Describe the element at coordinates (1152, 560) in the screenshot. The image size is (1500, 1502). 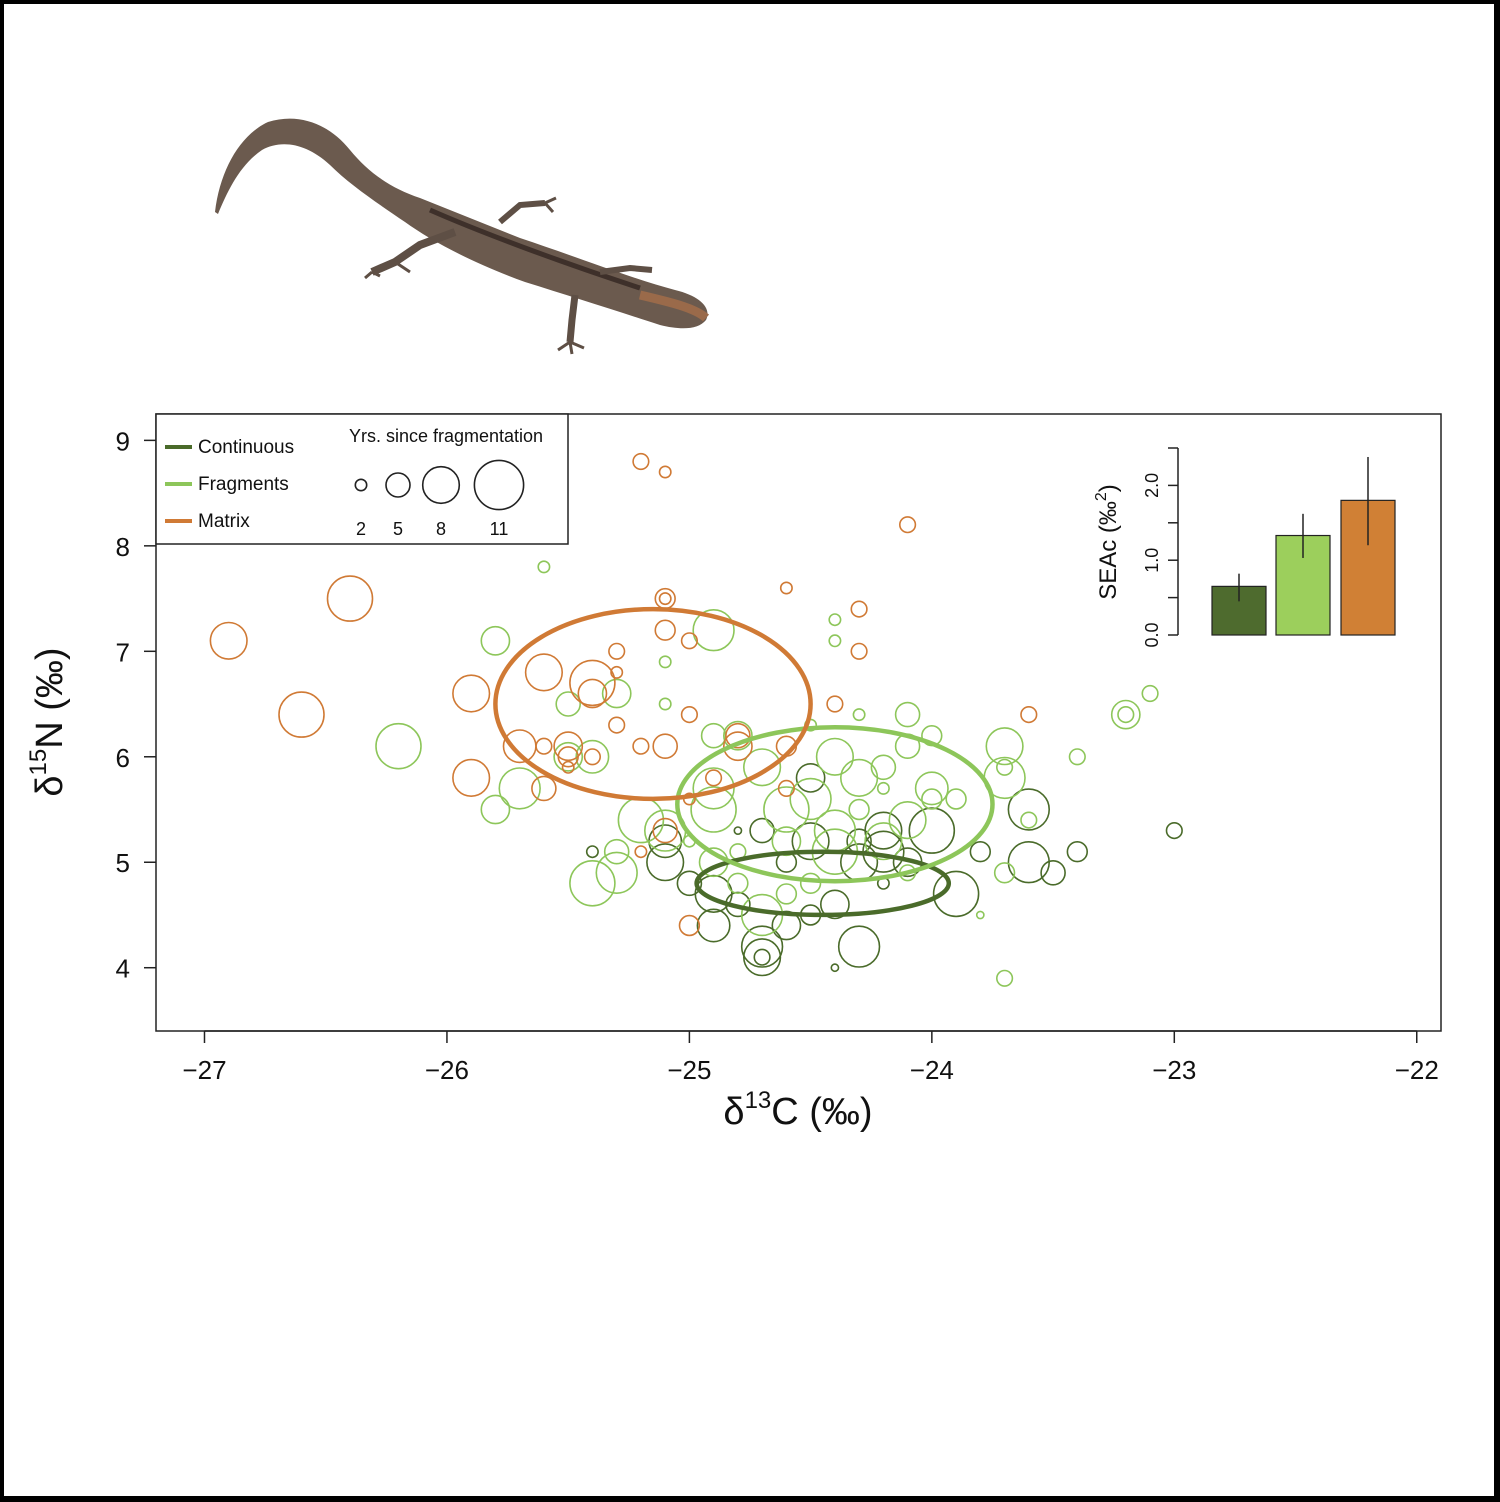
I see `inset-y-tick-label: 1.0` at that location.